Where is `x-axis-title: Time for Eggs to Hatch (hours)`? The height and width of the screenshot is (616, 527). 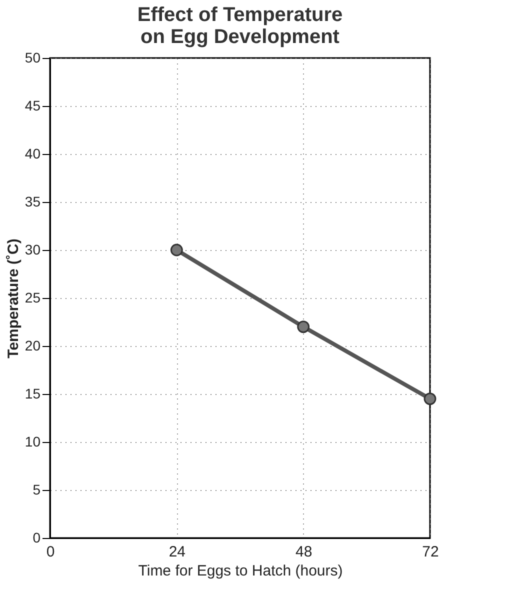
x-axis-title: Time for Eggs to Hatch (hours) is located at coordinates (240, 571).